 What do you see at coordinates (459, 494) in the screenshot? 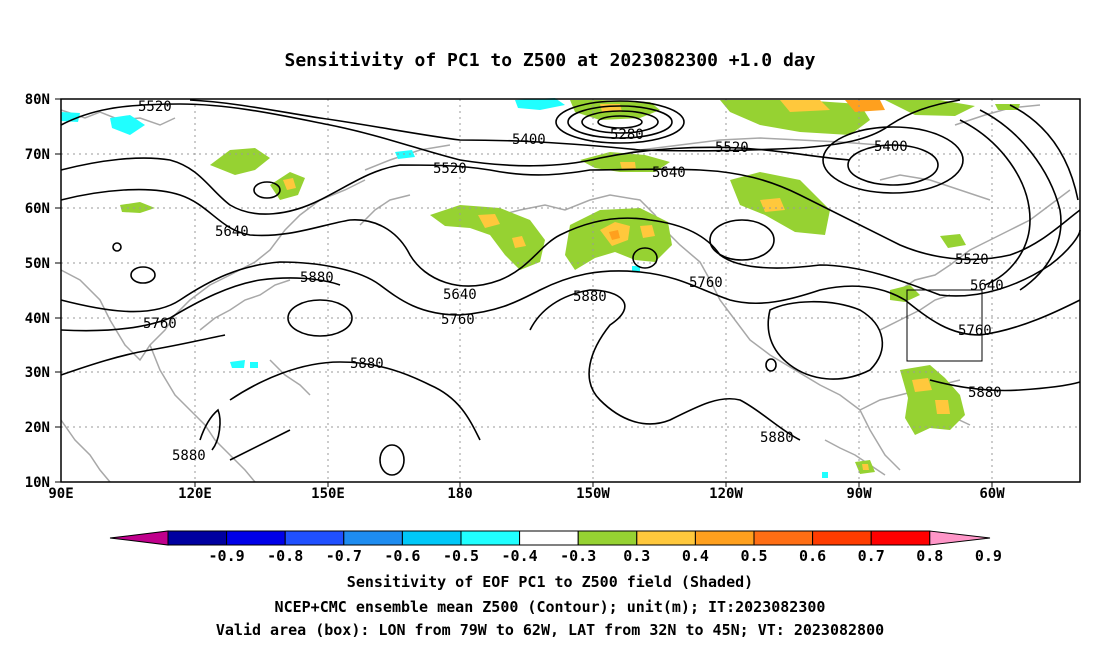
I see `lon-label: 180` at bounding box center [459, 494].